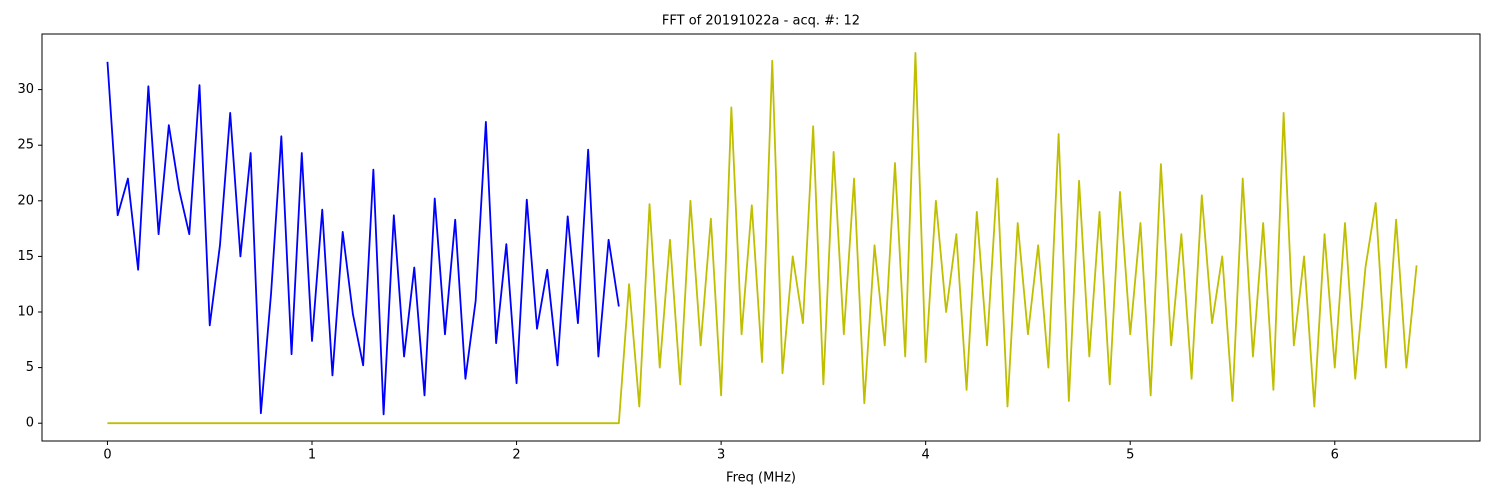 The image size is (1500, 500). What do you see at coordinates (926, 455) in the screenshot?
I see `x-tick-label: 4` at bounding box center [926, 455].